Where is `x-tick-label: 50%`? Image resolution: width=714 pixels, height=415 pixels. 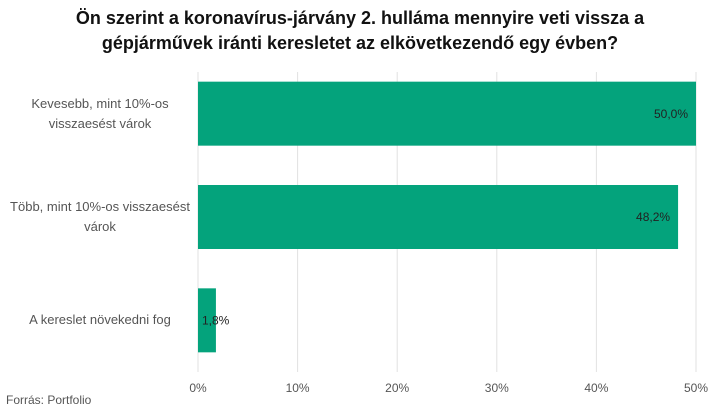
x-tick-label: 50% is located at coordinates (696, 388).